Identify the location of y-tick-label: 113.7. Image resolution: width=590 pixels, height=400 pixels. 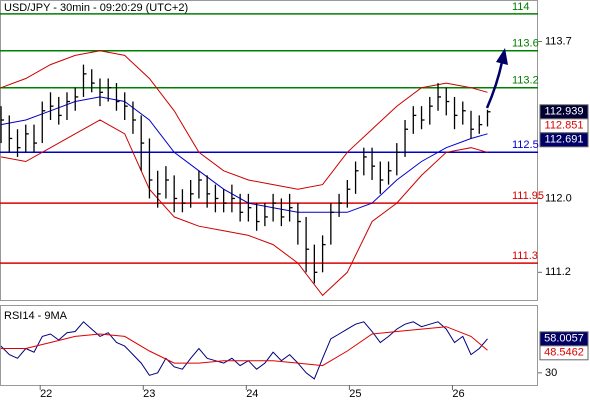
(558, 41).